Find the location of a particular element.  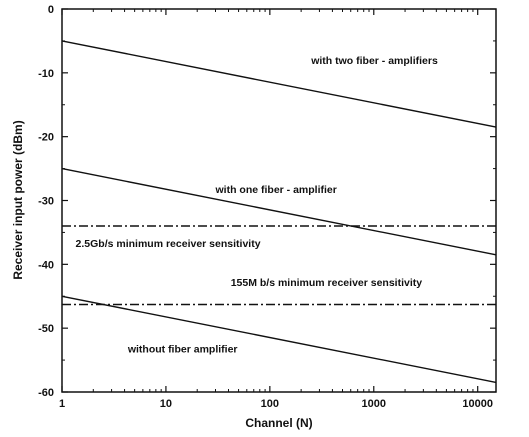

x-tick-label: 100 is located at coordinates (270, 404).